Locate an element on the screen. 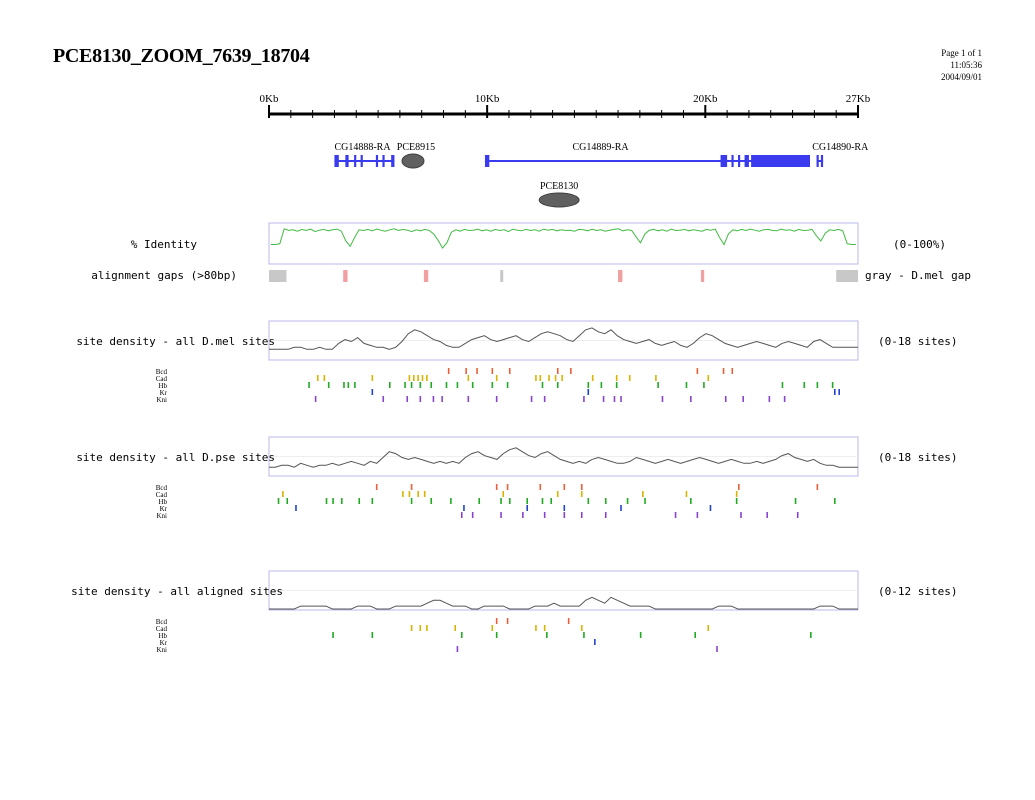 This screenshot has width=1035, height=800. gene-label: CG14889-RA is located at coordinates (601, 147).